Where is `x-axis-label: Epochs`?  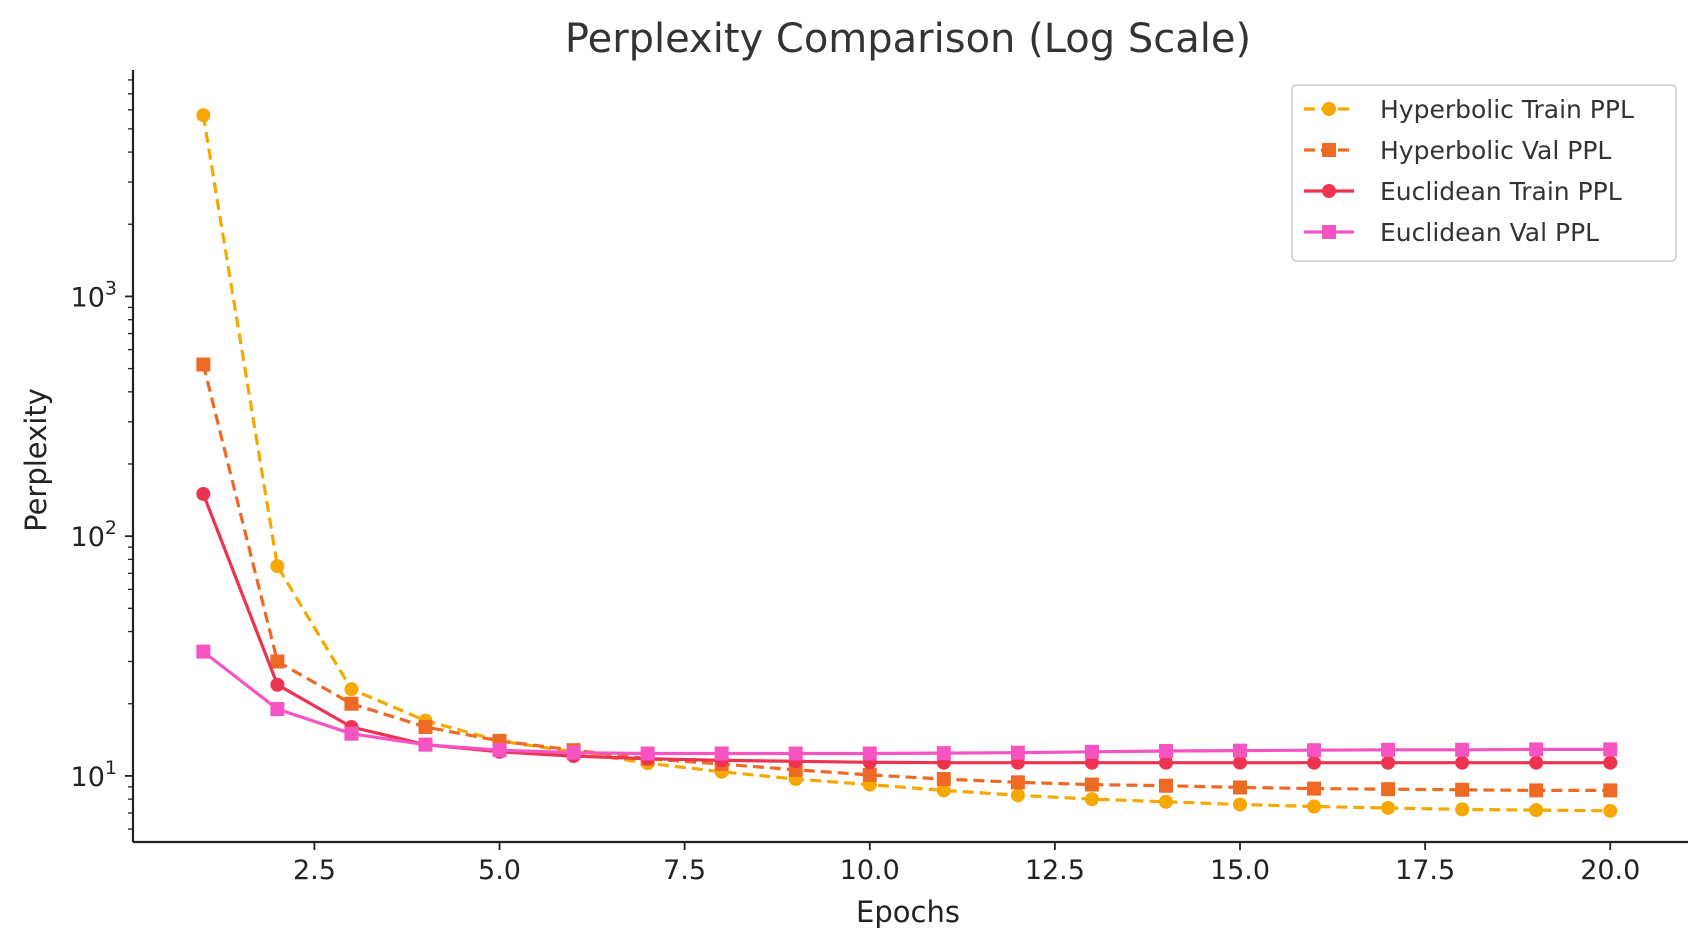
x-axis-label: Epochs is located at coordinates (908, 912).